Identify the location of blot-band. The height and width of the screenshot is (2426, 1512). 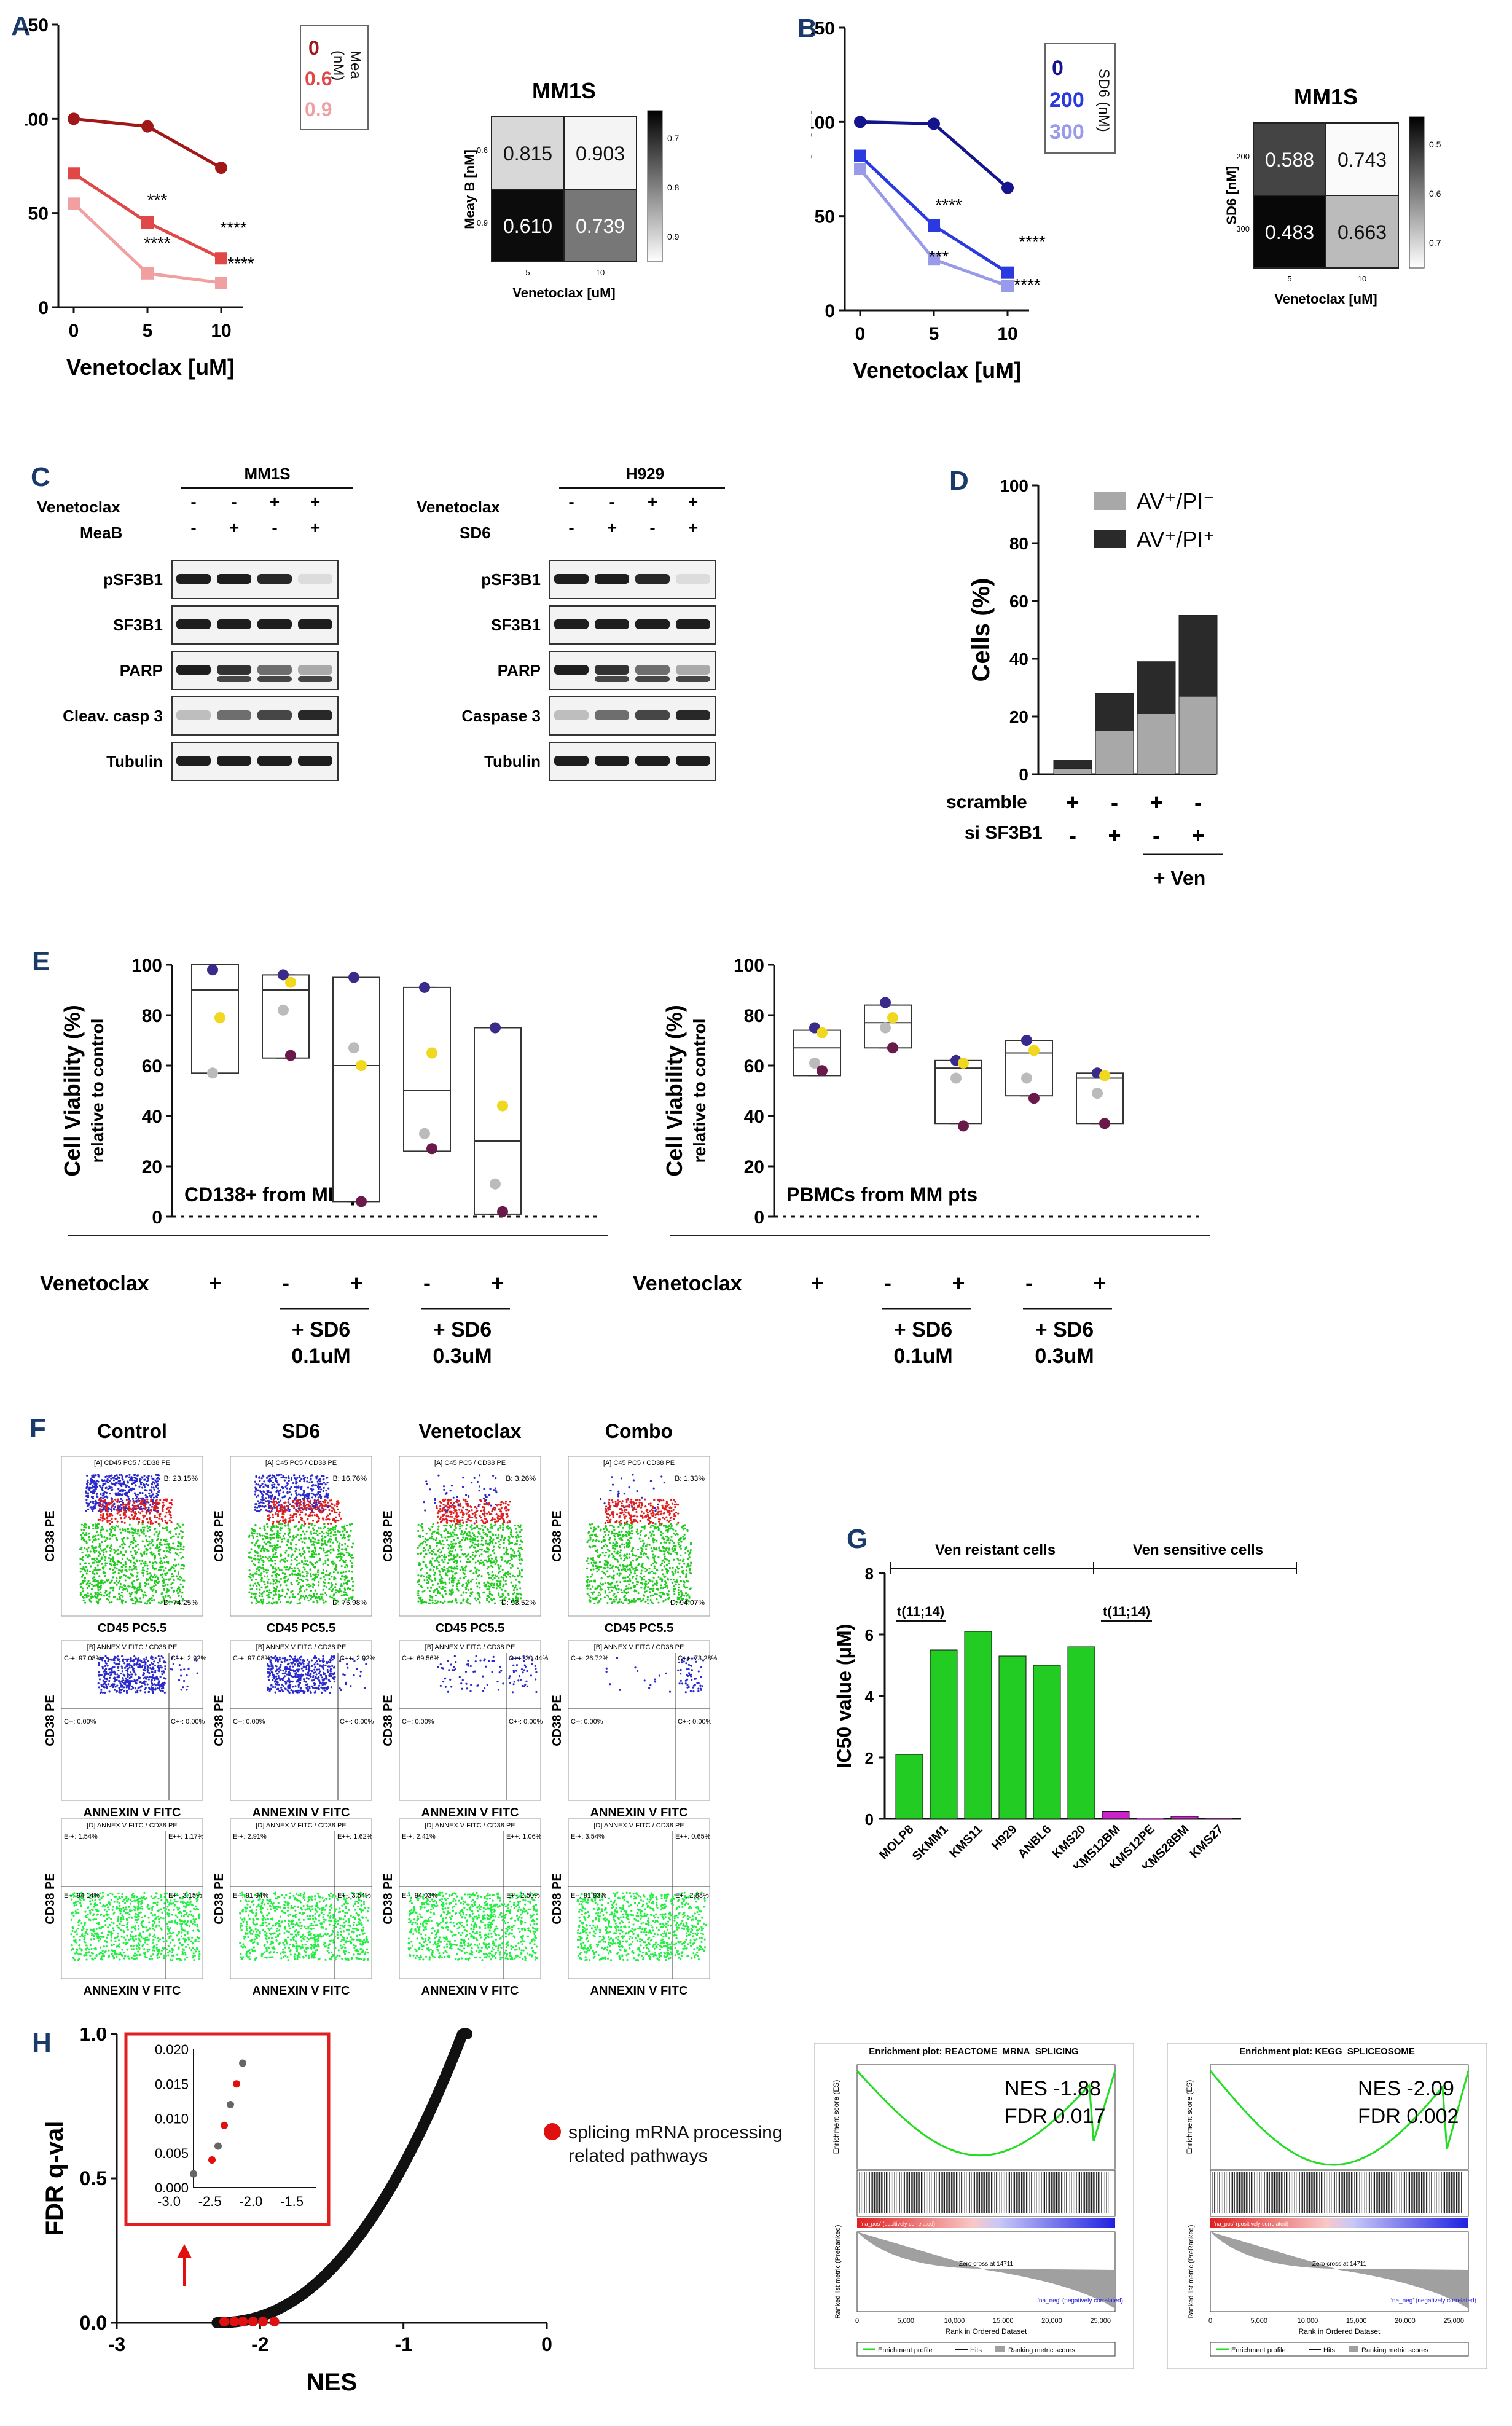
(193, 670).